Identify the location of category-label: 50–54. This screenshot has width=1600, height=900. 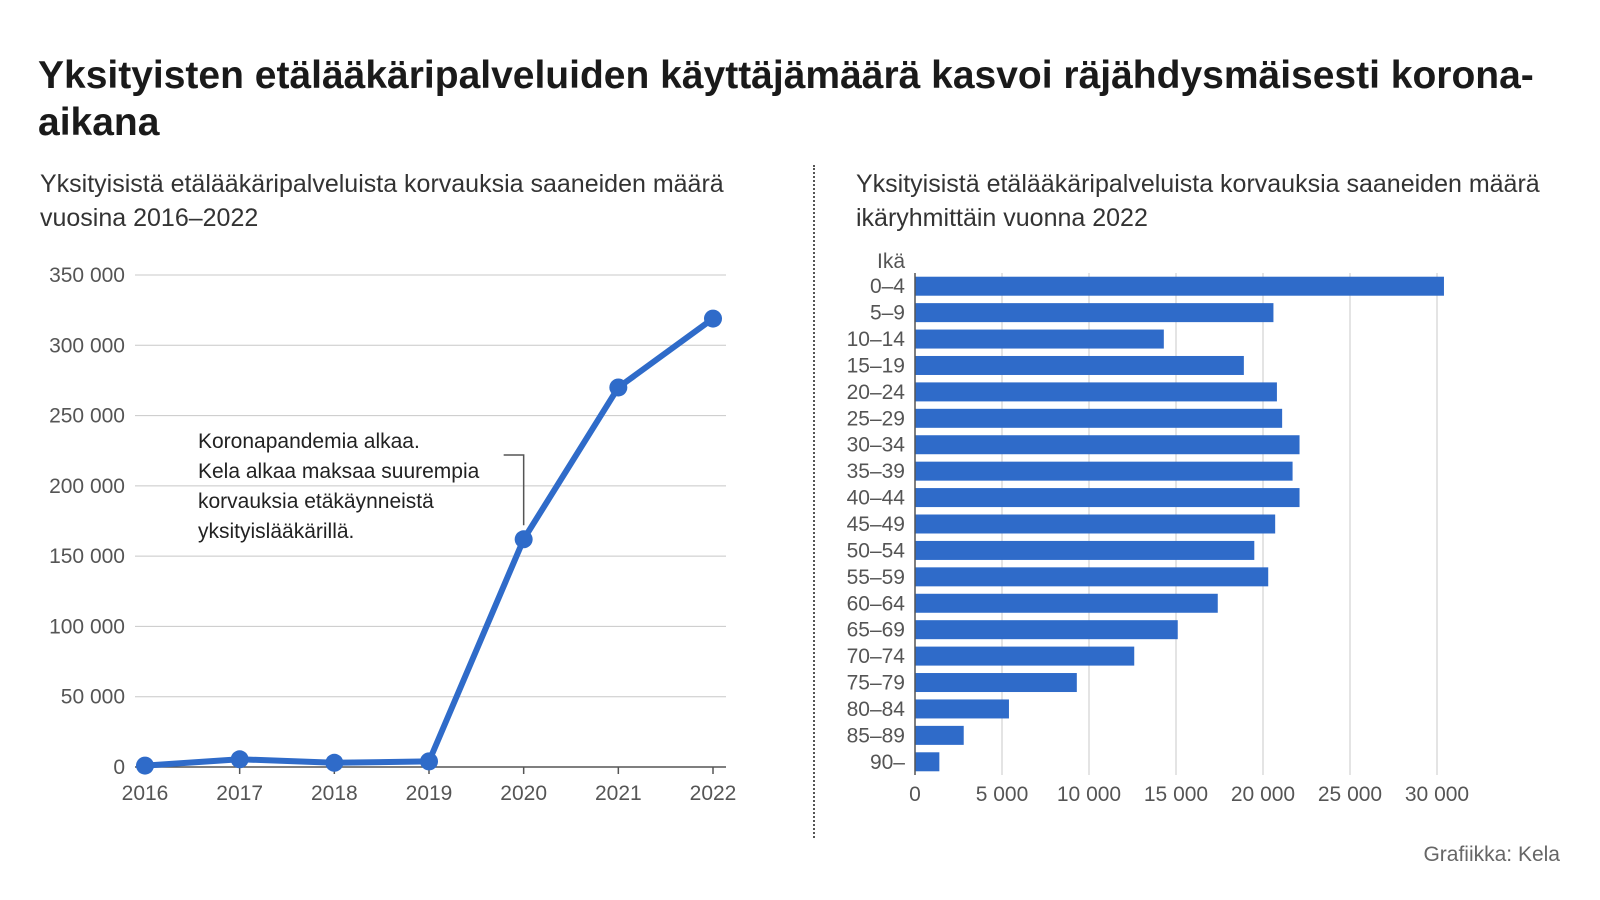
(876, 550).